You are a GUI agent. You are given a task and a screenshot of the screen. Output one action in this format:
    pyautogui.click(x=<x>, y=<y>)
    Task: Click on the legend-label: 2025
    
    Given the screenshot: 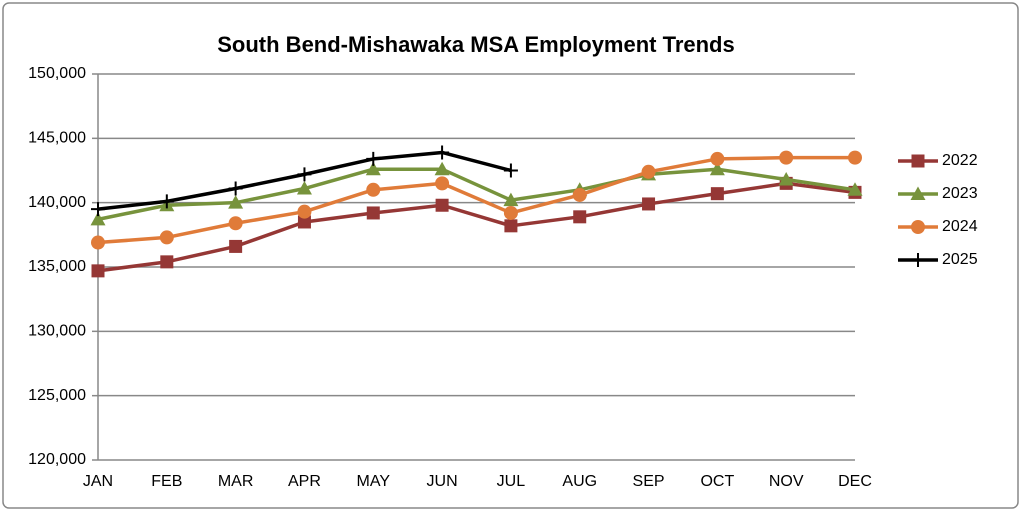 What is the action you would take?
    pyautogui.click(x=960, y=259)
    